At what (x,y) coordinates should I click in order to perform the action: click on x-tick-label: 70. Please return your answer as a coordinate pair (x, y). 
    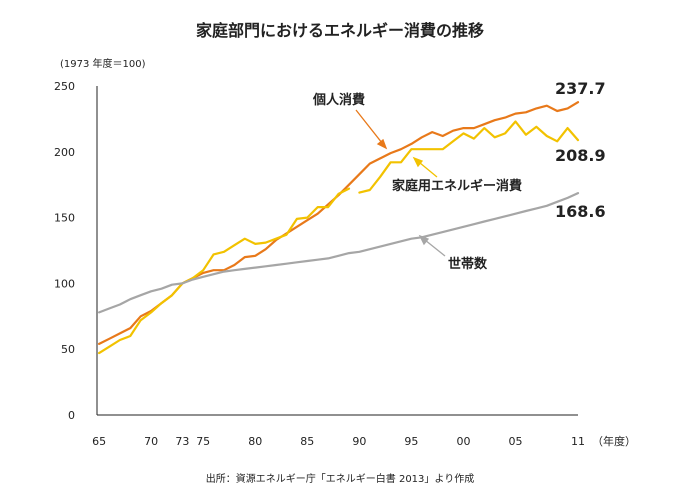
    Looking at the image, I should click on (151, 441).